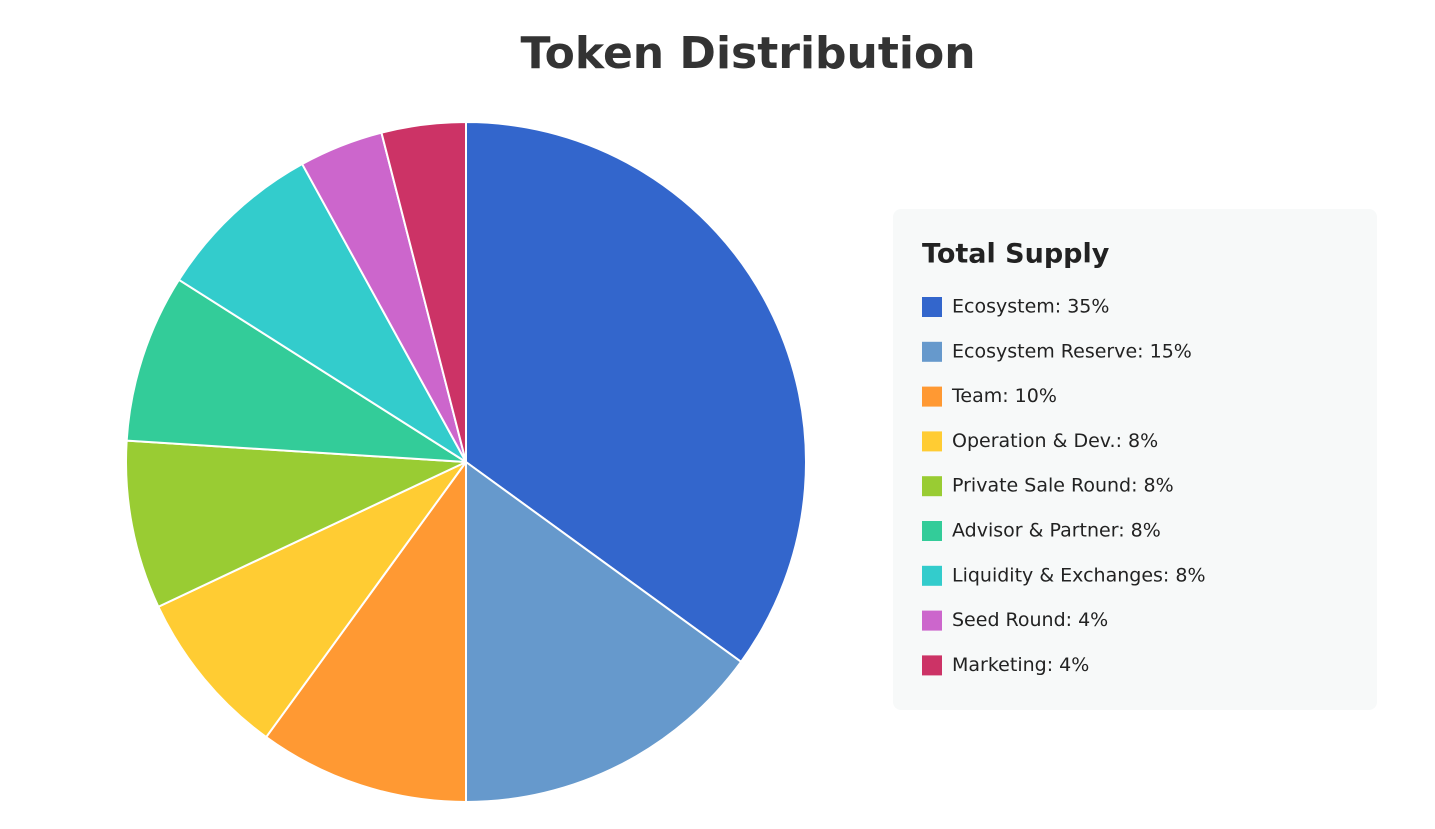 The width and height of the screenshot is (1435, 829). Describe the element at coordinates (1063, 486) in the screenshot. I see `legend-label: Private Sale Round: 8%` at that location.